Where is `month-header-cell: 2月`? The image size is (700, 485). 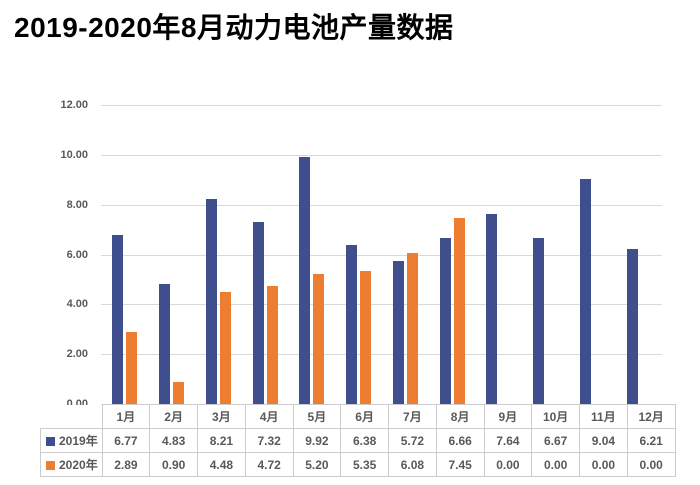
month-header-cell: 2月 is located at coordinates (173, 416).